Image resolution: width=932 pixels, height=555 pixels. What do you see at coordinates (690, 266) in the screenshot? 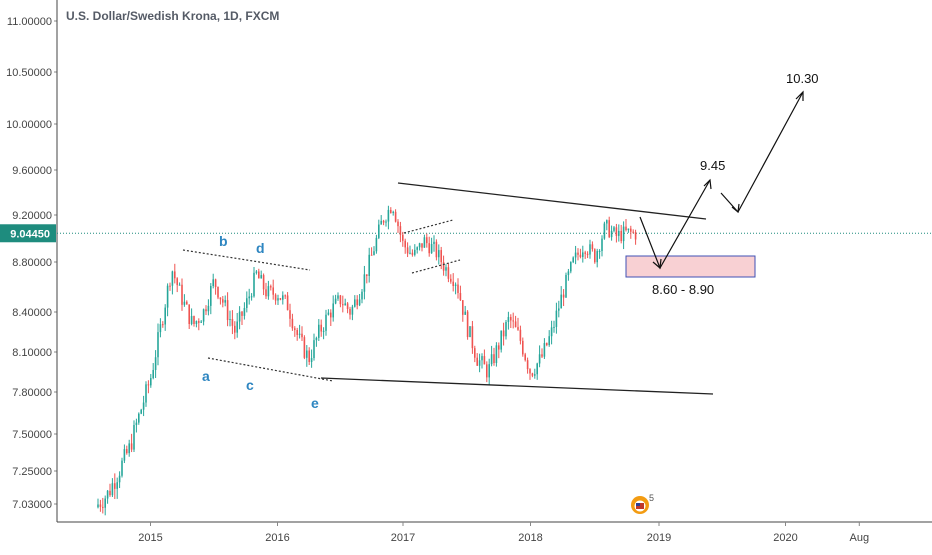
I see `target-zone` at bounding box center [690, 266].